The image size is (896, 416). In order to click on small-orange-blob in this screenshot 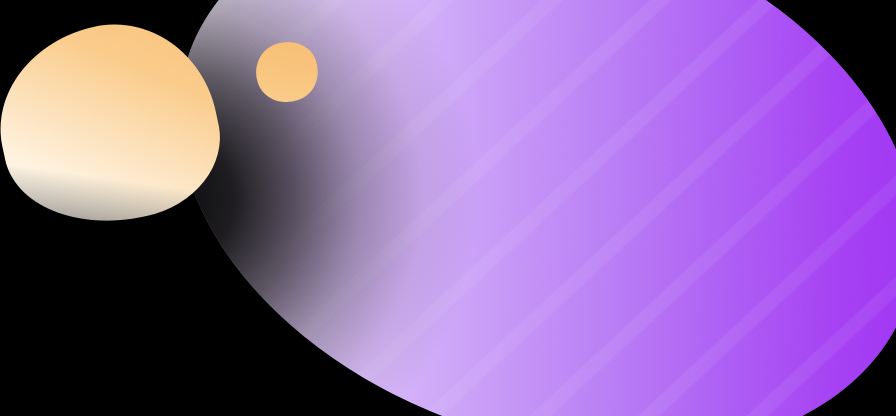, I will do `click(287, 72)`.